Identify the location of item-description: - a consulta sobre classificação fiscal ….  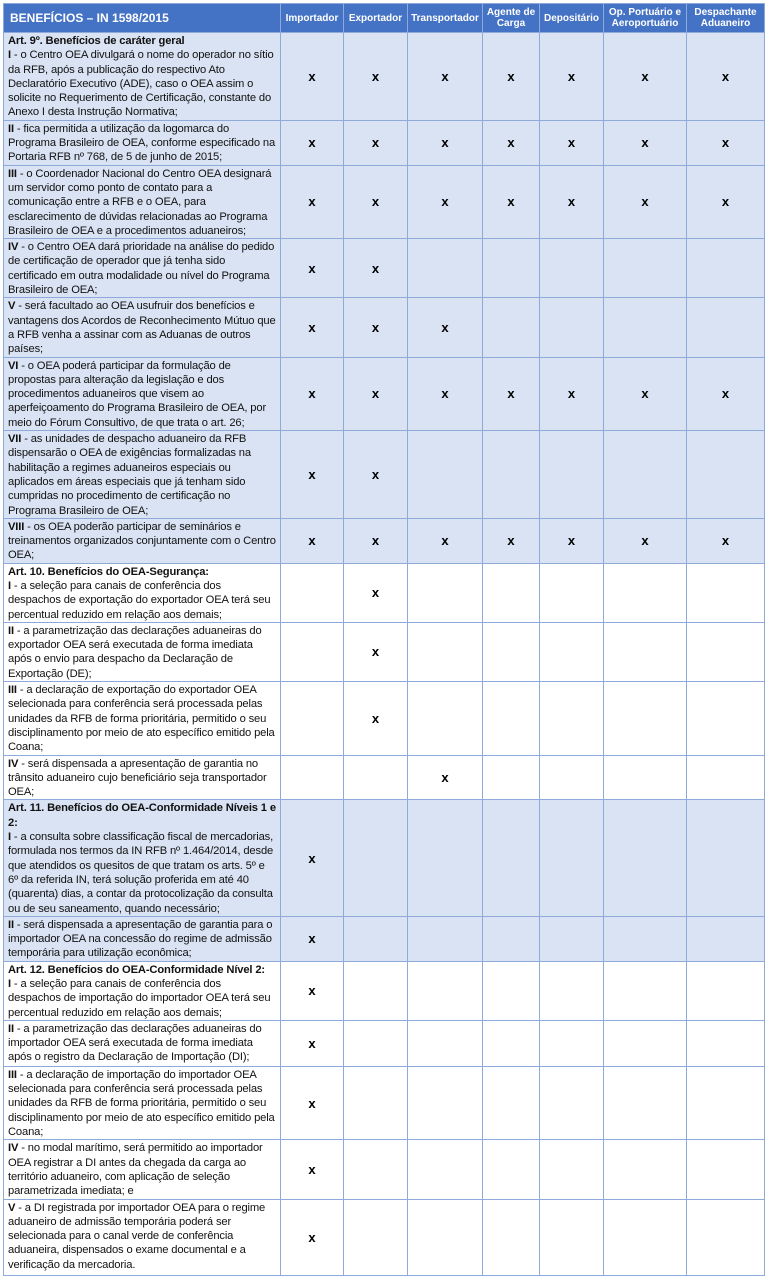
(141, 873).